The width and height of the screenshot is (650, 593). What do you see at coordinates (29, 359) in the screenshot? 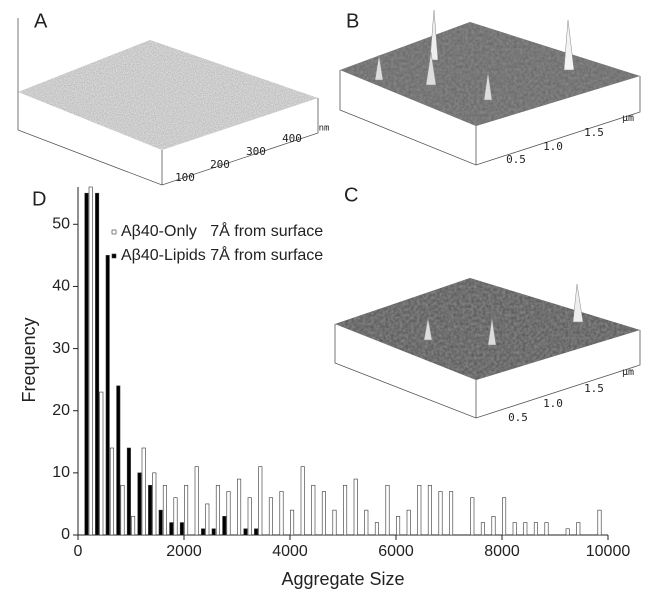
I see `y-axis-title: Frequency` at bounding box center [29, 359].